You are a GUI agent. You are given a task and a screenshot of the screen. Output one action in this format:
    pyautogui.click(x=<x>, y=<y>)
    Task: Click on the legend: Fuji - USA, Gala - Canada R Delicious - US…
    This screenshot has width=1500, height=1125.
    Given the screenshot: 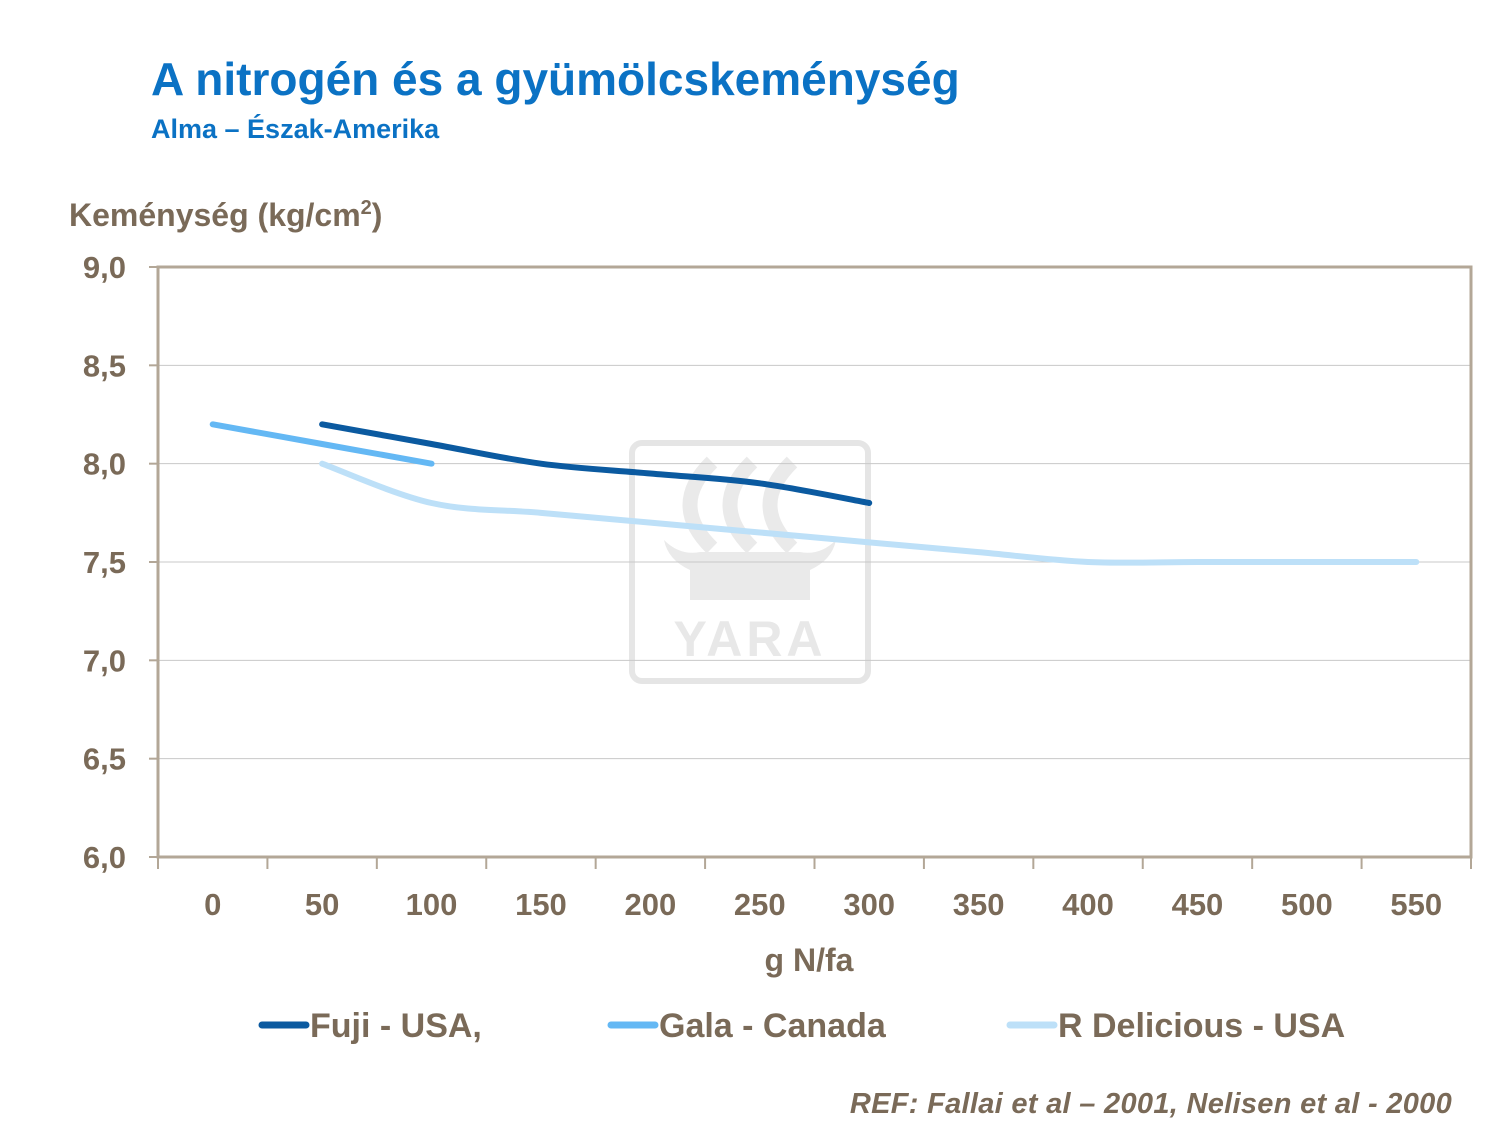 What is the action you would take?
    pyautogui.click(x=801, y=1026)
    